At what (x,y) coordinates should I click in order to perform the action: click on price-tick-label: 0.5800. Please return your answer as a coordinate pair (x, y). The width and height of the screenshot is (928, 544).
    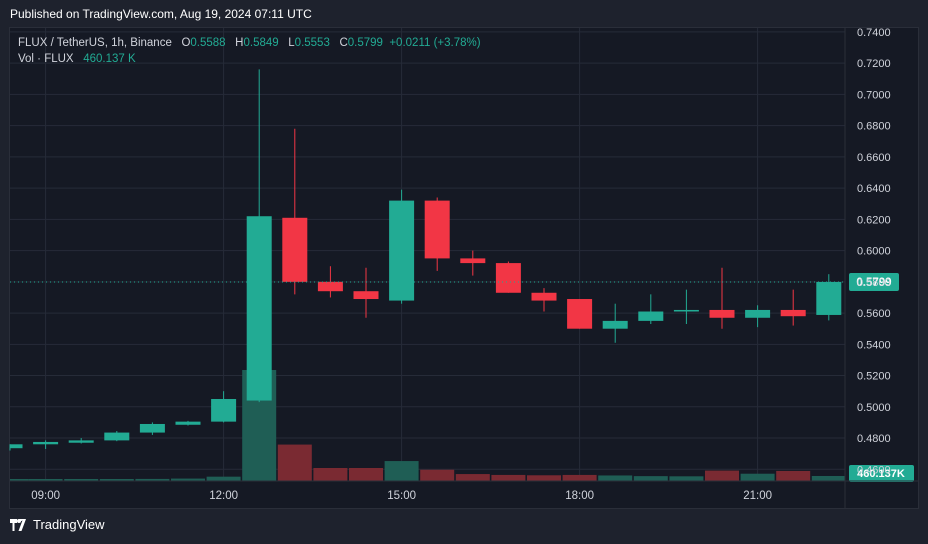
    Looking at the image, I should click on (874, 283).